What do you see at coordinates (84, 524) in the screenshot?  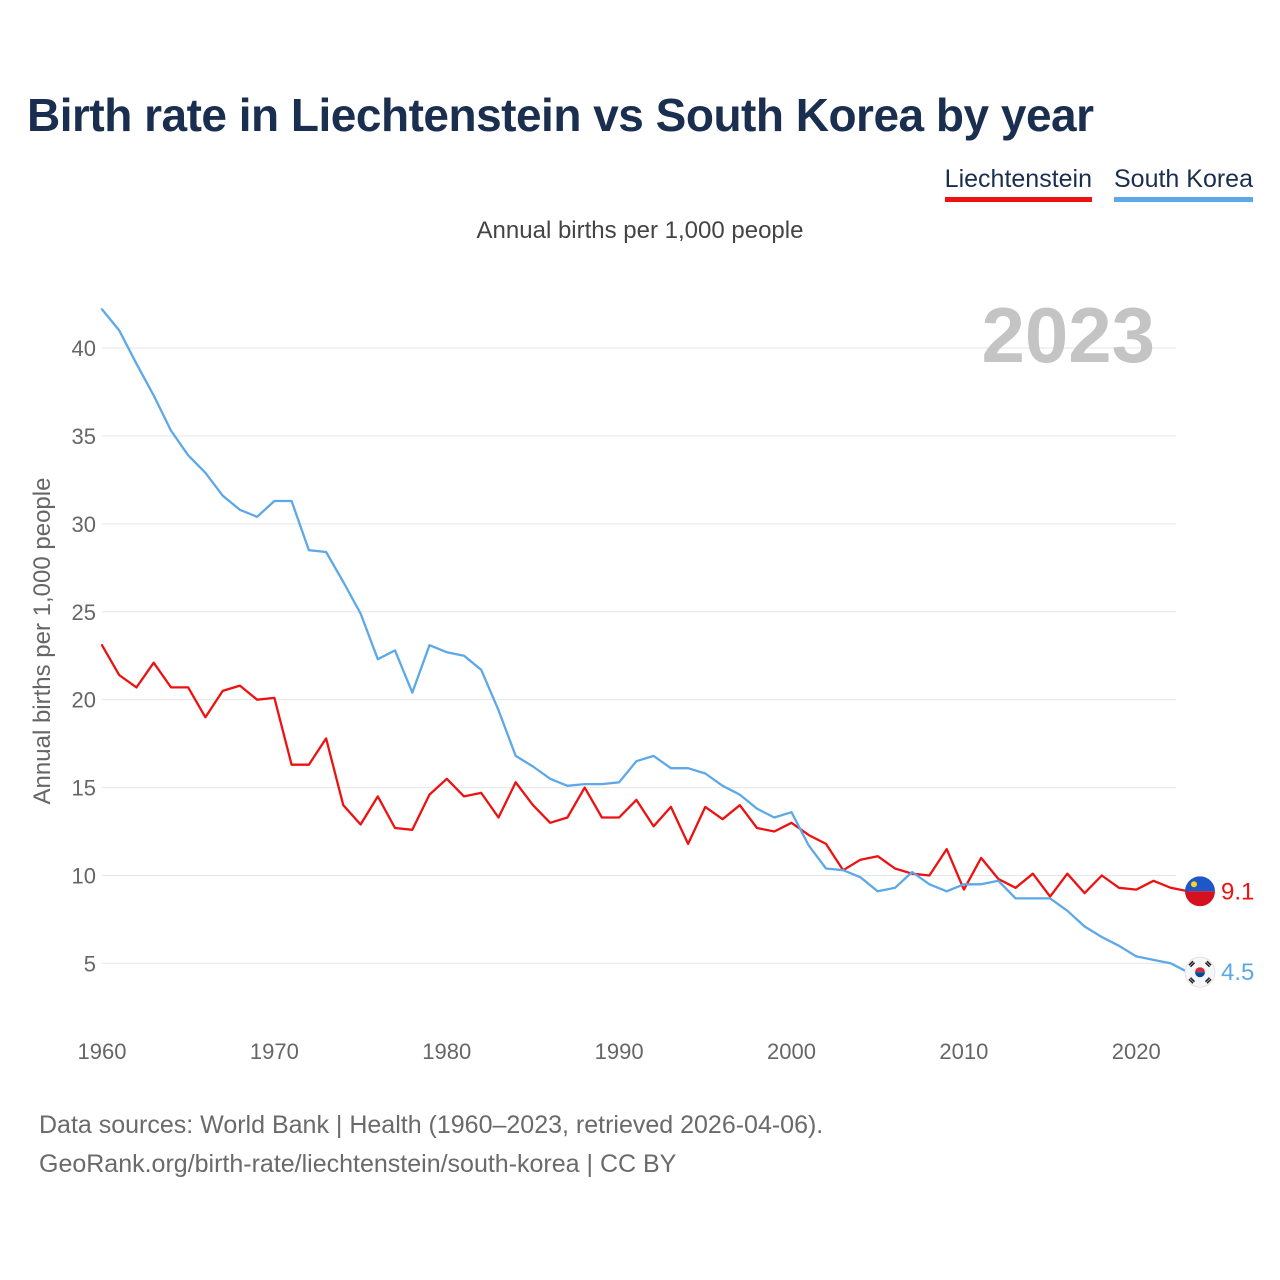 I see `y-tick-label: 30` at bounding box center [84, 524].